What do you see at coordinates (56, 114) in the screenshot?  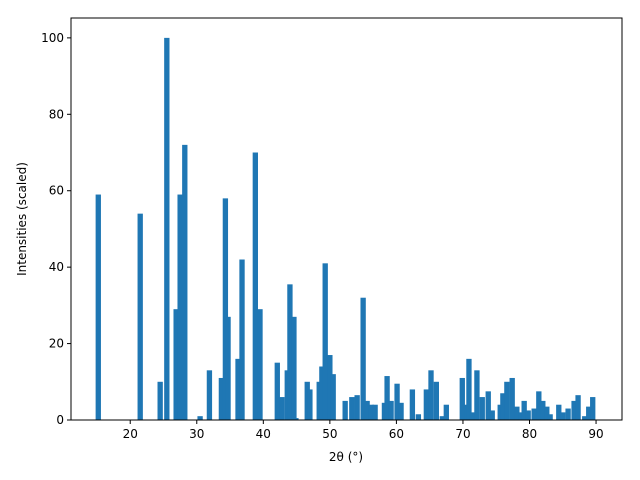 I see `y-tick-label: 80` at bounding box center [56, 114].